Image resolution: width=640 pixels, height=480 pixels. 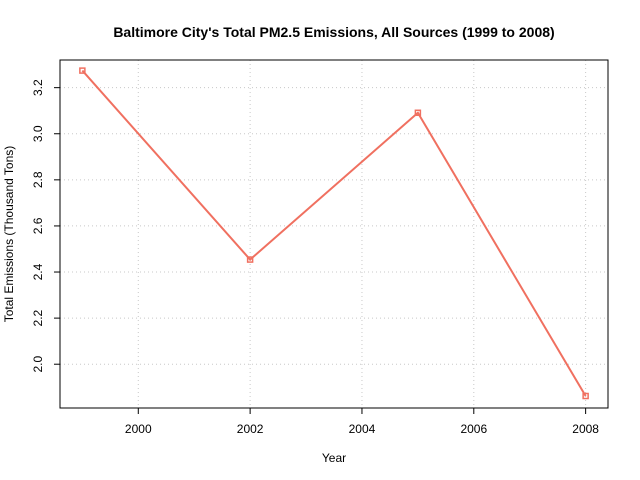 What do you see at coordinates (38, 179) in the screenshot?
I see `y-tick-label: 2.8` at bounding box center [38, 179].